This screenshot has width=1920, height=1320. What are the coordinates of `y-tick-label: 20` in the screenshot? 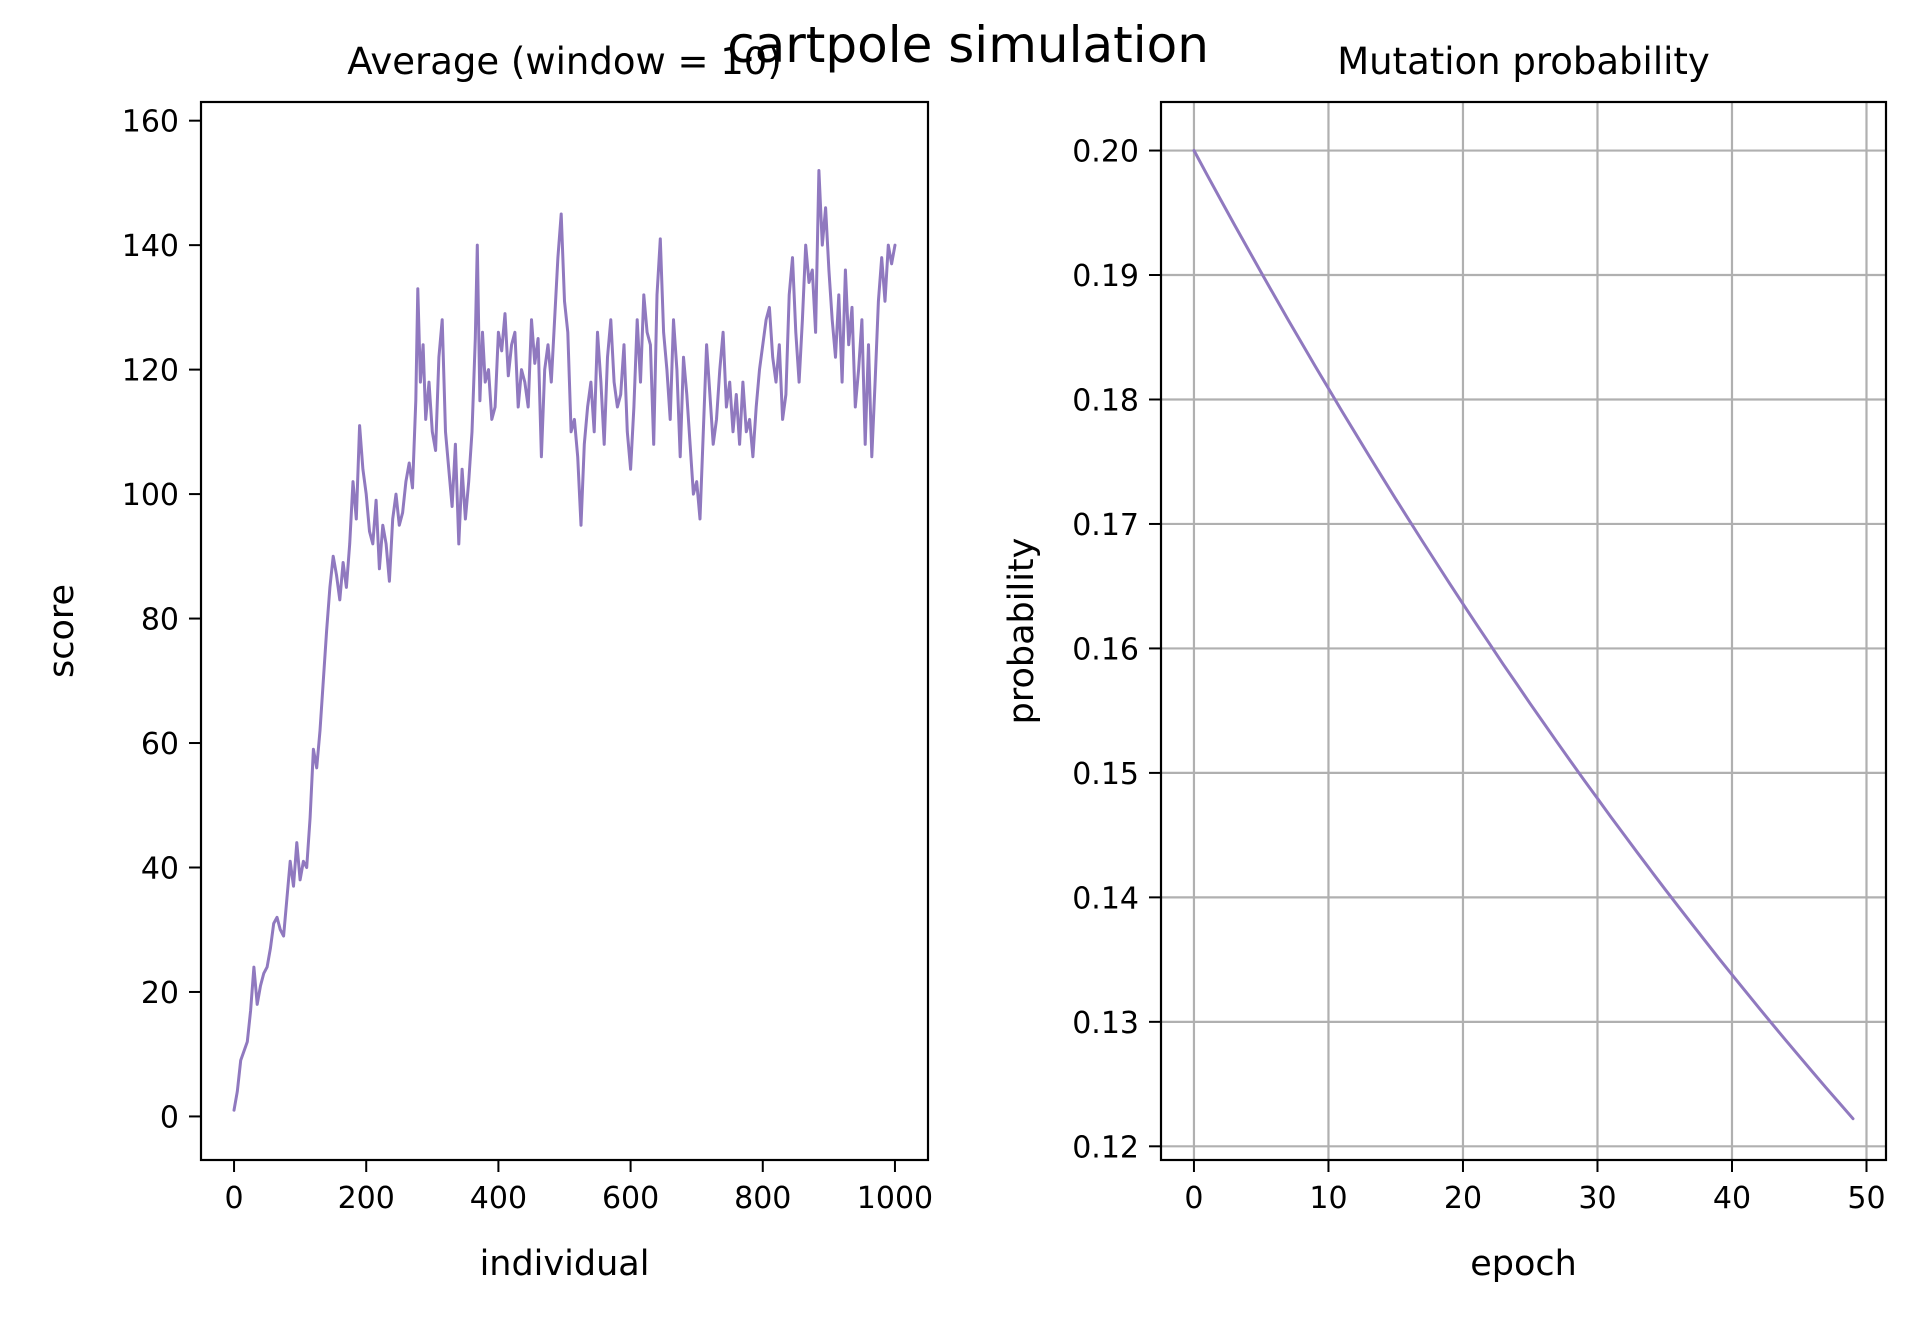 It's located at (160, 993).